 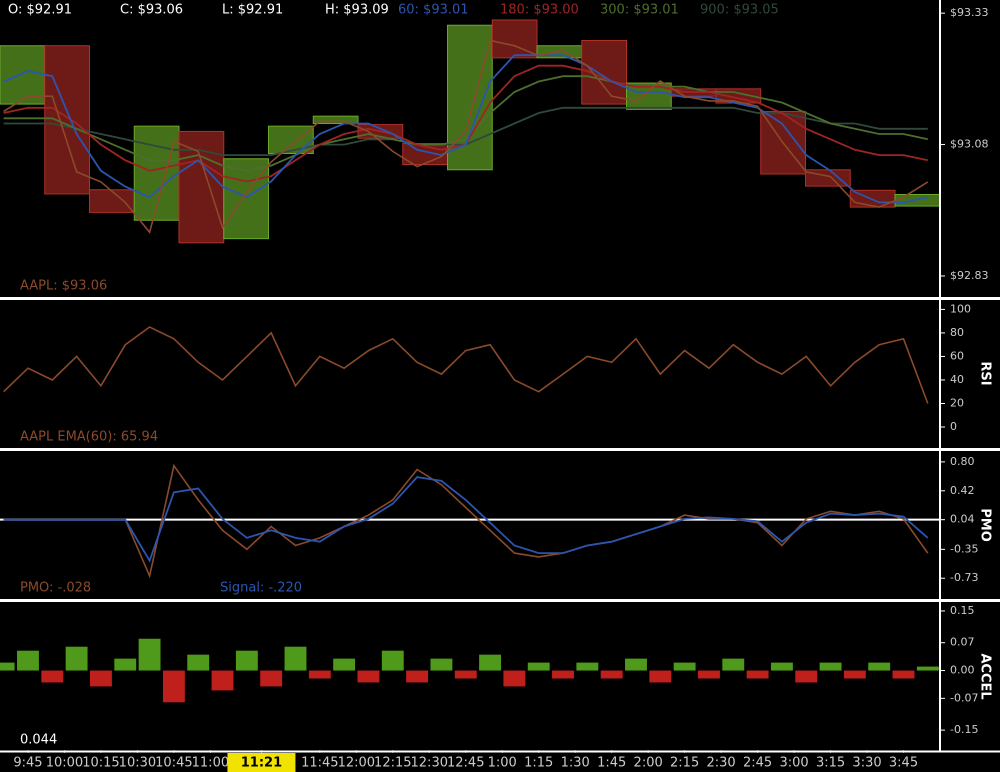 I want to click on x-tick-label: 2:00, so click(x=648, y=763).